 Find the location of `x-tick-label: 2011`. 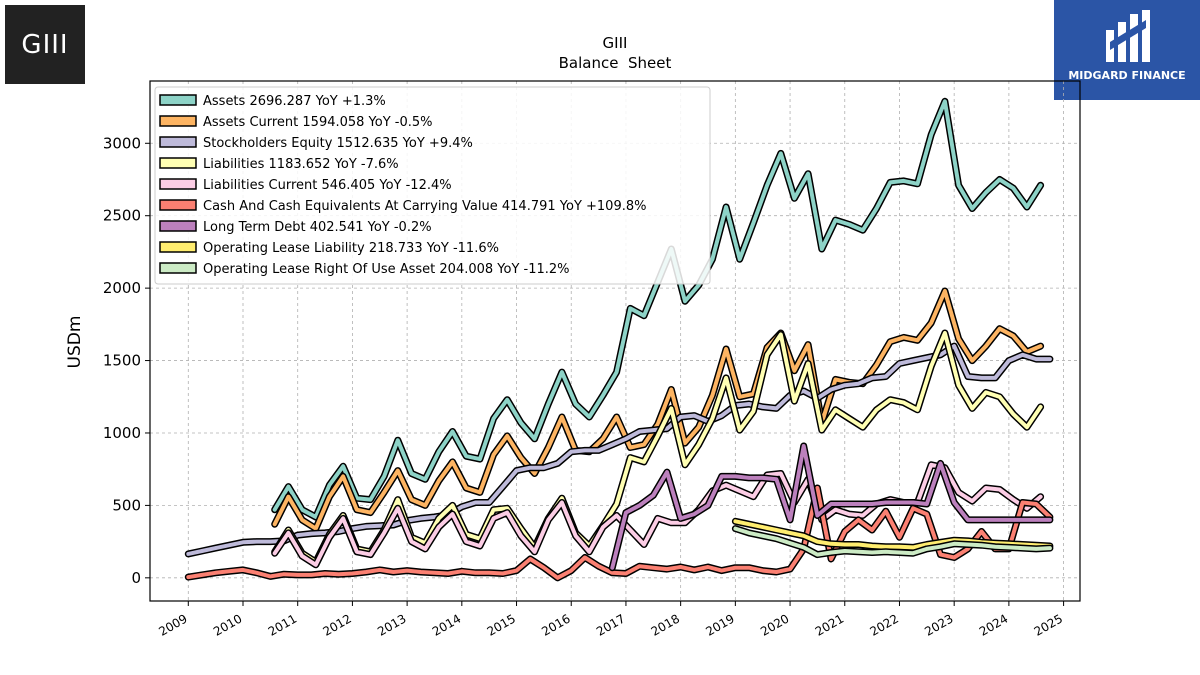

x-tick-label: 2011 is located at coordinates (282, 624).